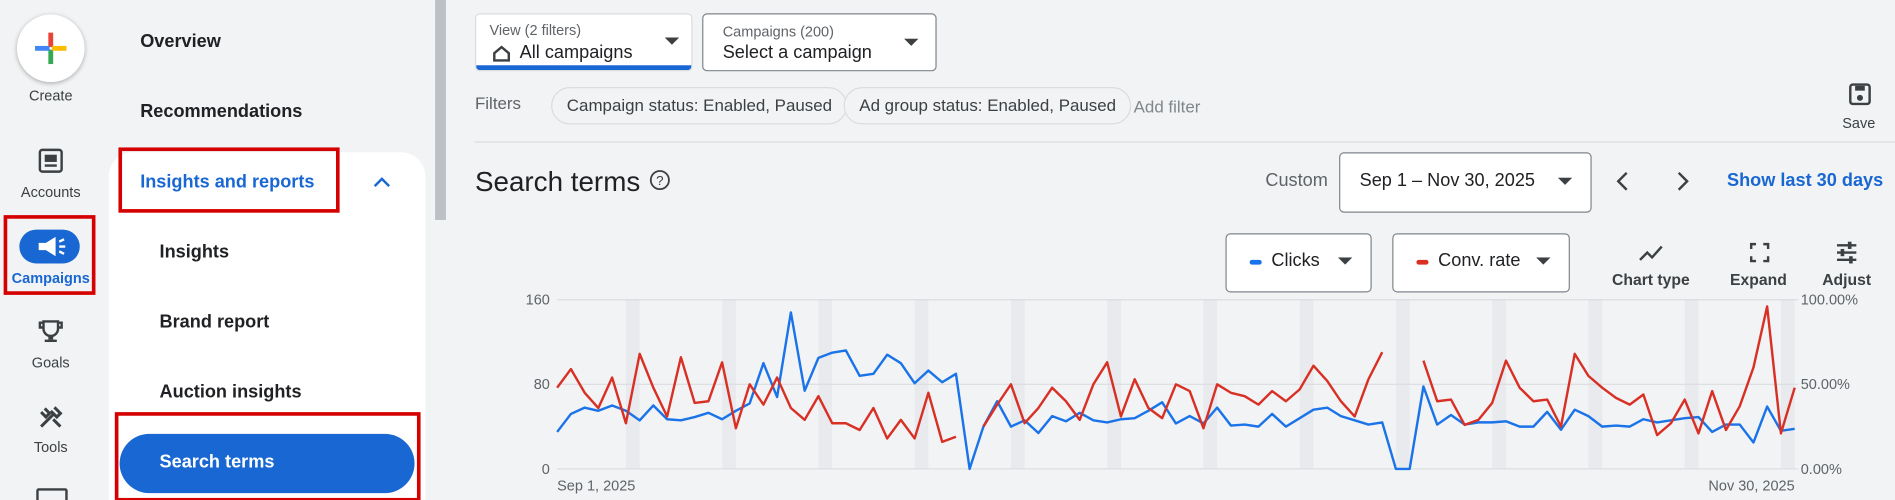  What do you see at coordinates (1829, 301) in the screenshot?
I see `y2-tick-label: 100.00%` at bounding box center [1829, 301].